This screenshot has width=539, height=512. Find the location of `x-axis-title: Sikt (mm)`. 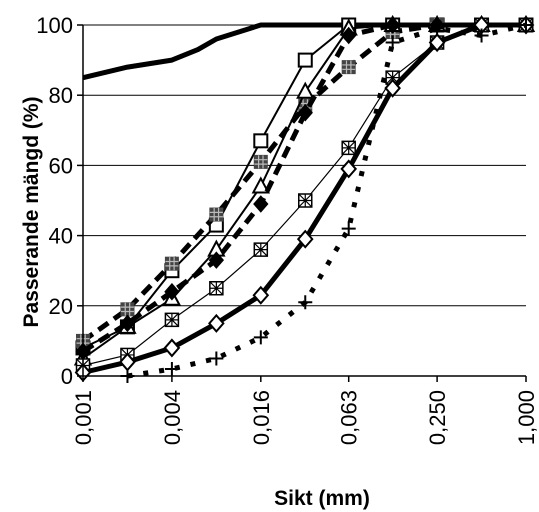

x-axis-title: Sikt (mm) is located at coordinates (322, 498).